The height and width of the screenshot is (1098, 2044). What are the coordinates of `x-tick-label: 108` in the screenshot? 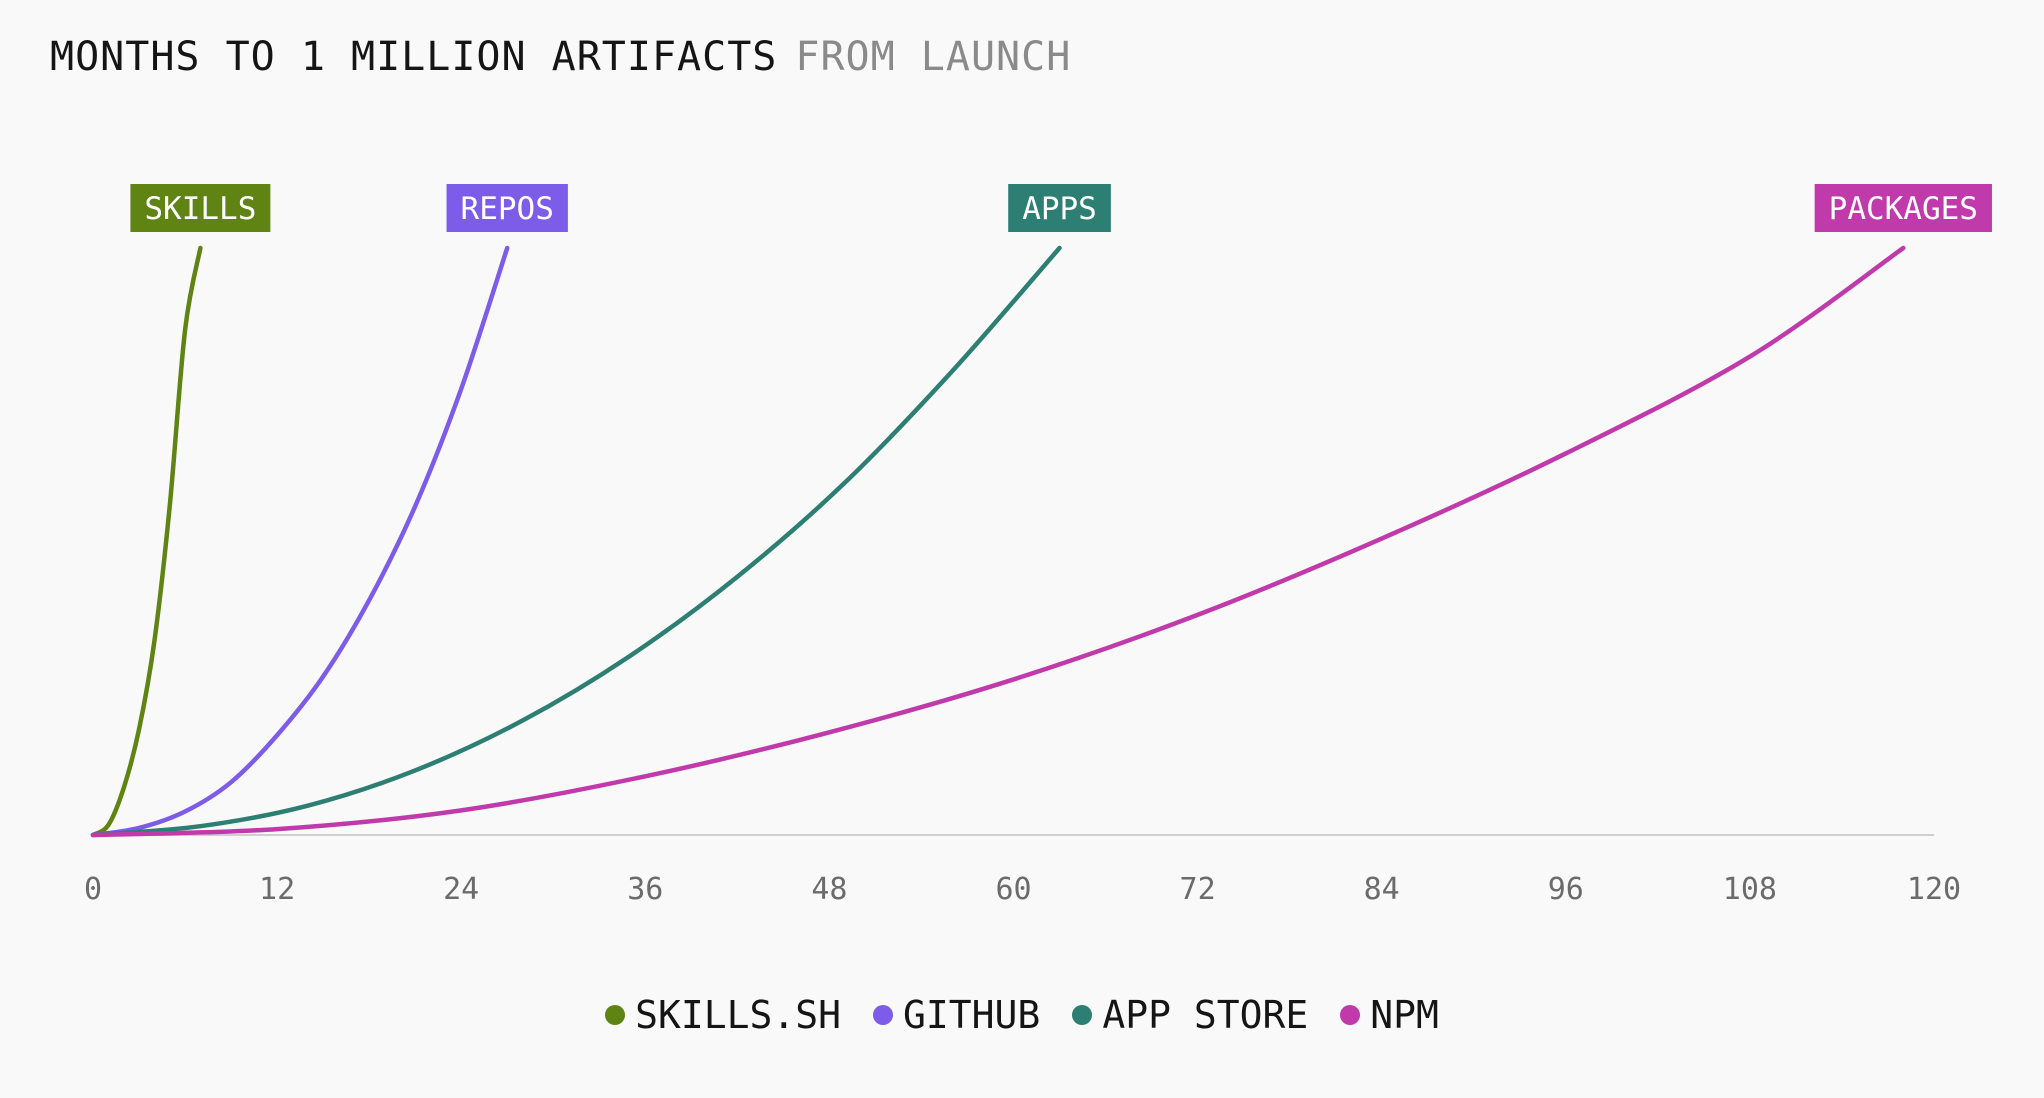 It's located at (1750, 889).